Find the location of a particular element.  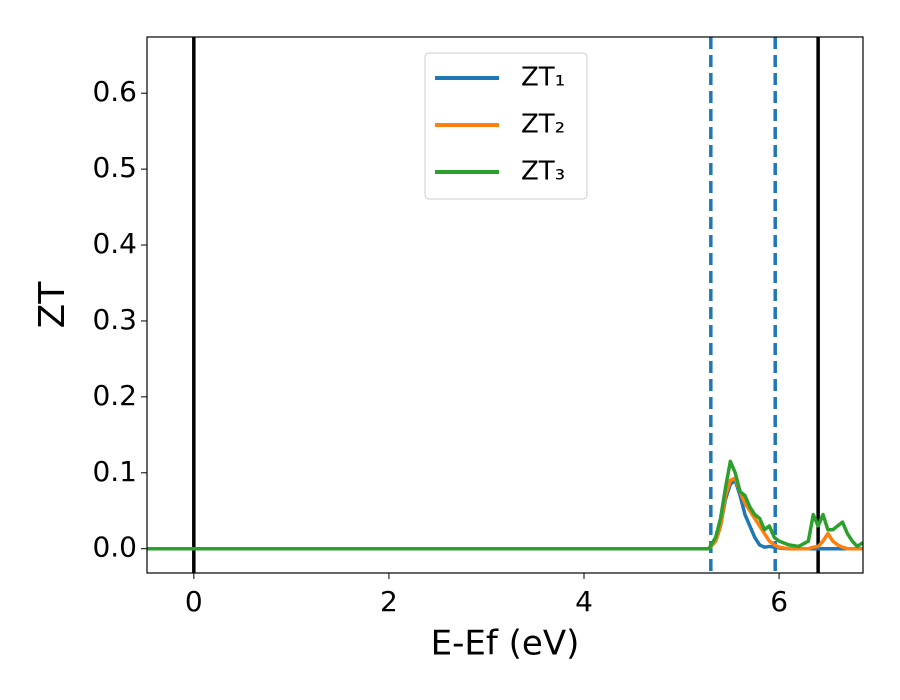

x-tick-label: 2 is located at coordinates (389, 601).